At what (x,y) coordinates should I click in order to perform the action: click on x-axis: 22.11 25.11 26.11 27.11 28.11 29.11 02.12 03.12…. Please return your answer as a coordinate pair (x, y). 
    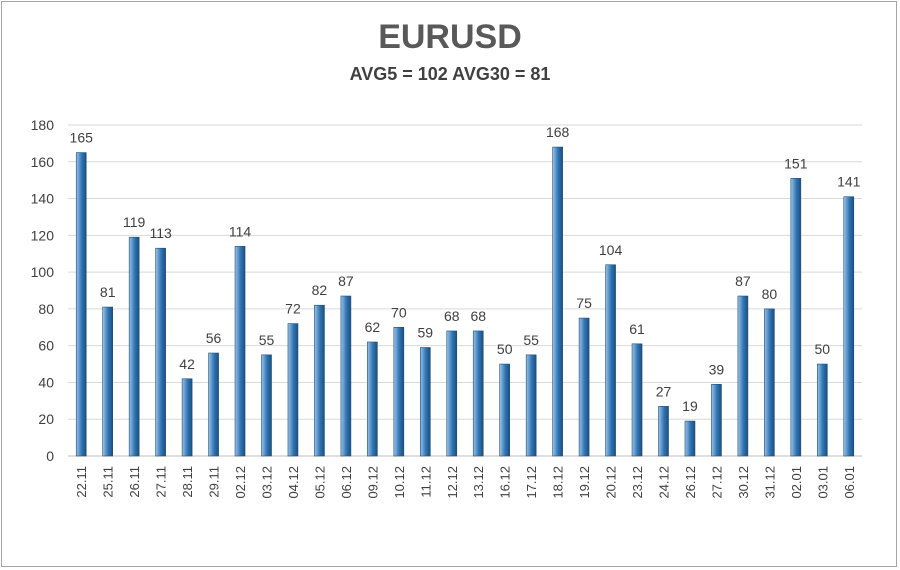
    Looking at the image, I should click on (465, 482).